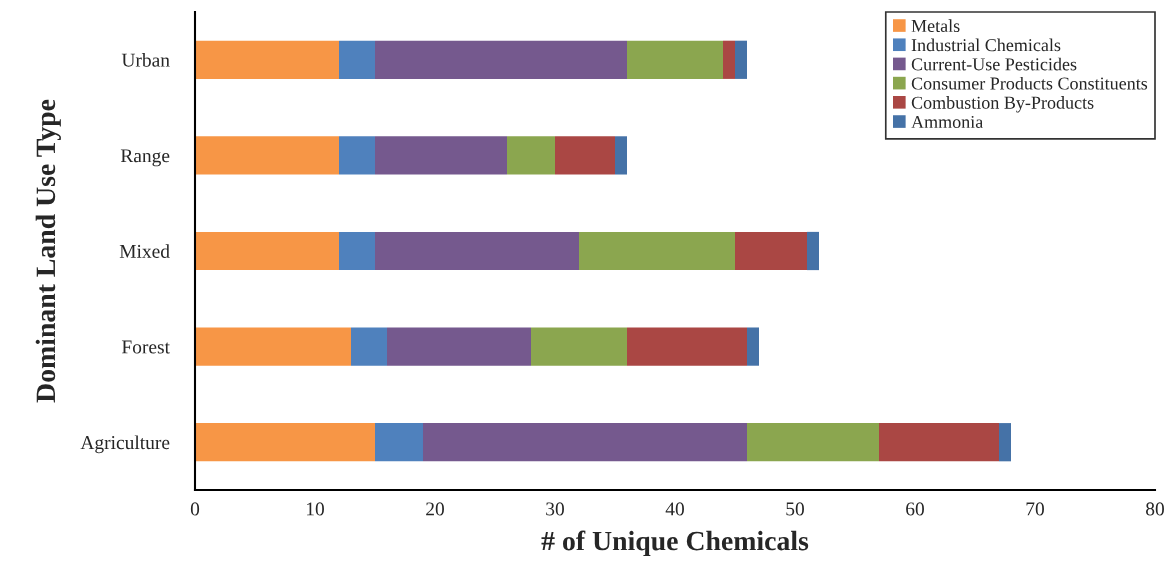 The height and width of the screenshot is (575, 1169). I want to click on legend-label: Consumer Products Constituents, so click(1029, 83).